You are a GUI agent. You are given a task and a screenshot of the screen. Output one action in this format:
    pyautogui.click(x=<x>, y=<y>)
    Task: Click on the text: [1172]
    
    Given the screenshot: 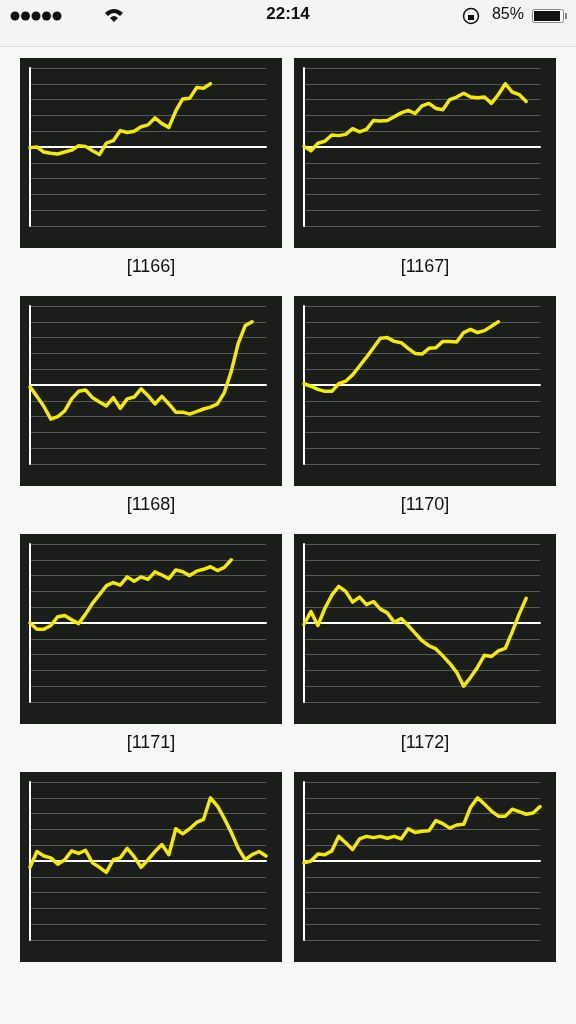 What is the action you would take?
    pyautogui.click(x=425, y=742)
    